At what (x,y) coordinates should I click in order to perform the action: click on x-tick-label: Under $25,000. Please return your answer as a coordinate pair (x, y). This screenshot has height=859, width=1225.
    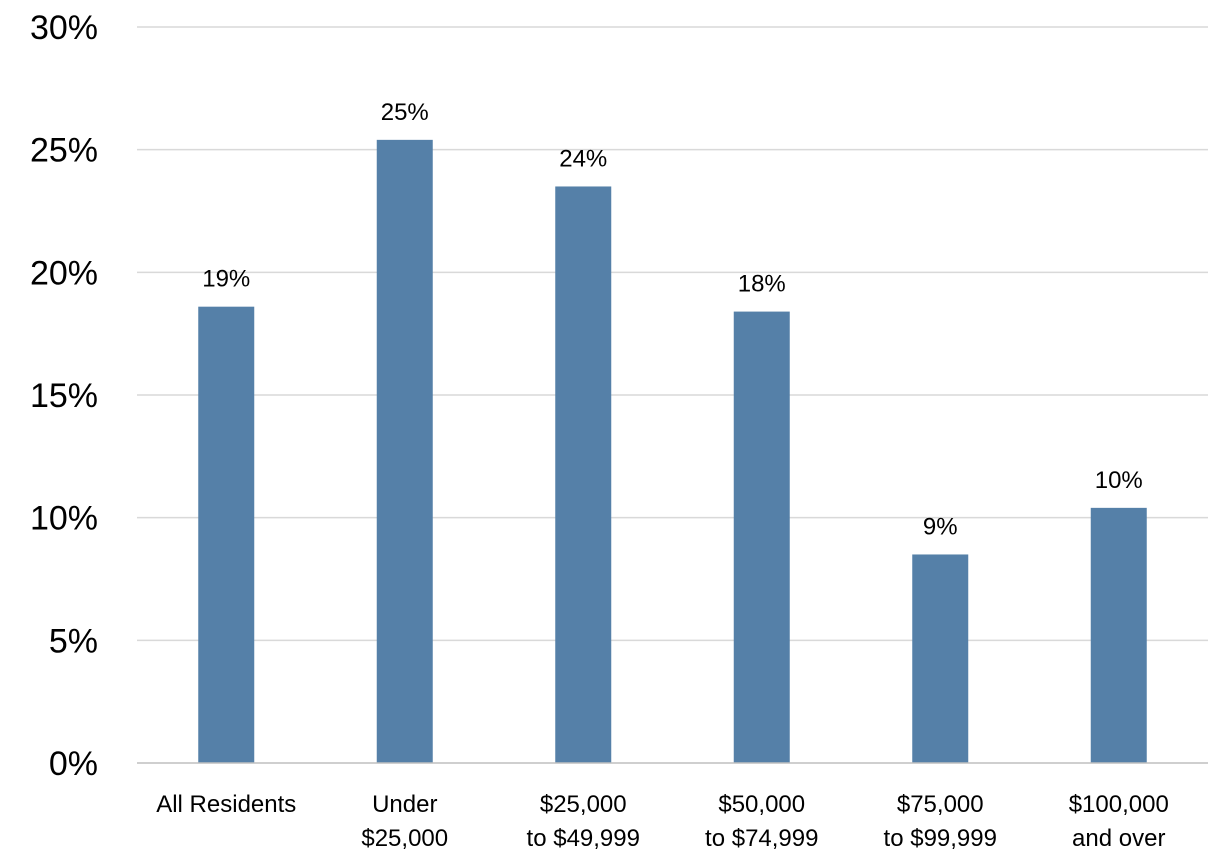
    Looking at the image, I should click on (404, 821).